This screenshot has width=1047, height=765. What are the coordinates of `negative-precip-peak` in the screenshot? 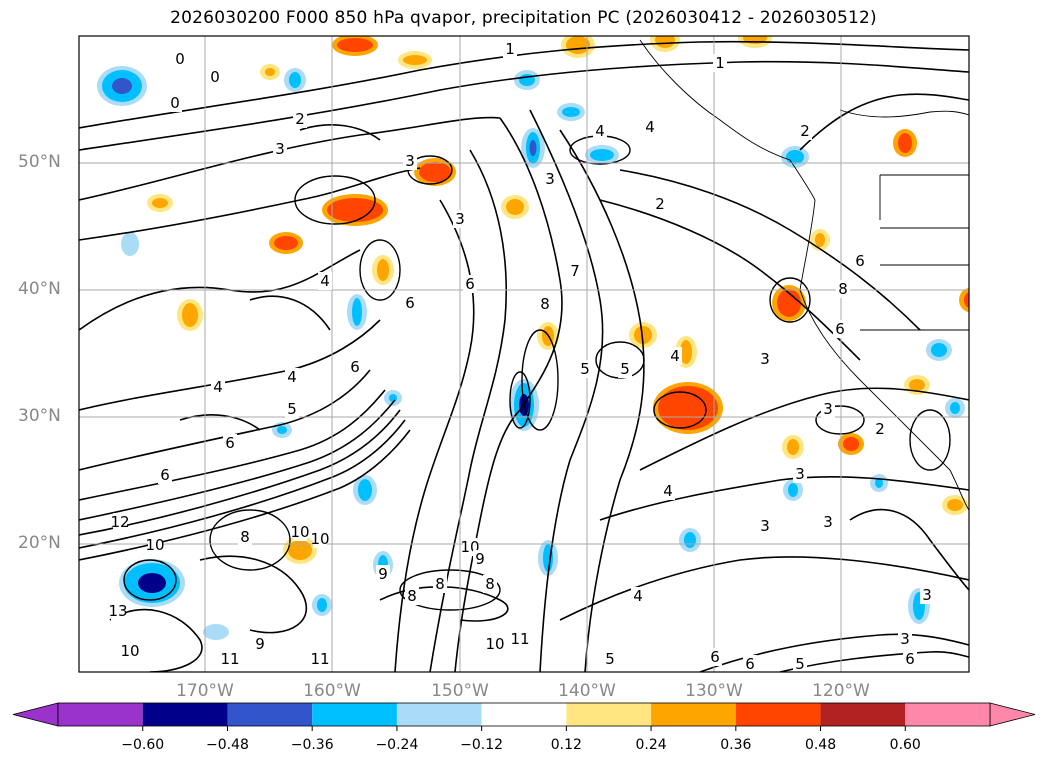 It's located at (533, 148).